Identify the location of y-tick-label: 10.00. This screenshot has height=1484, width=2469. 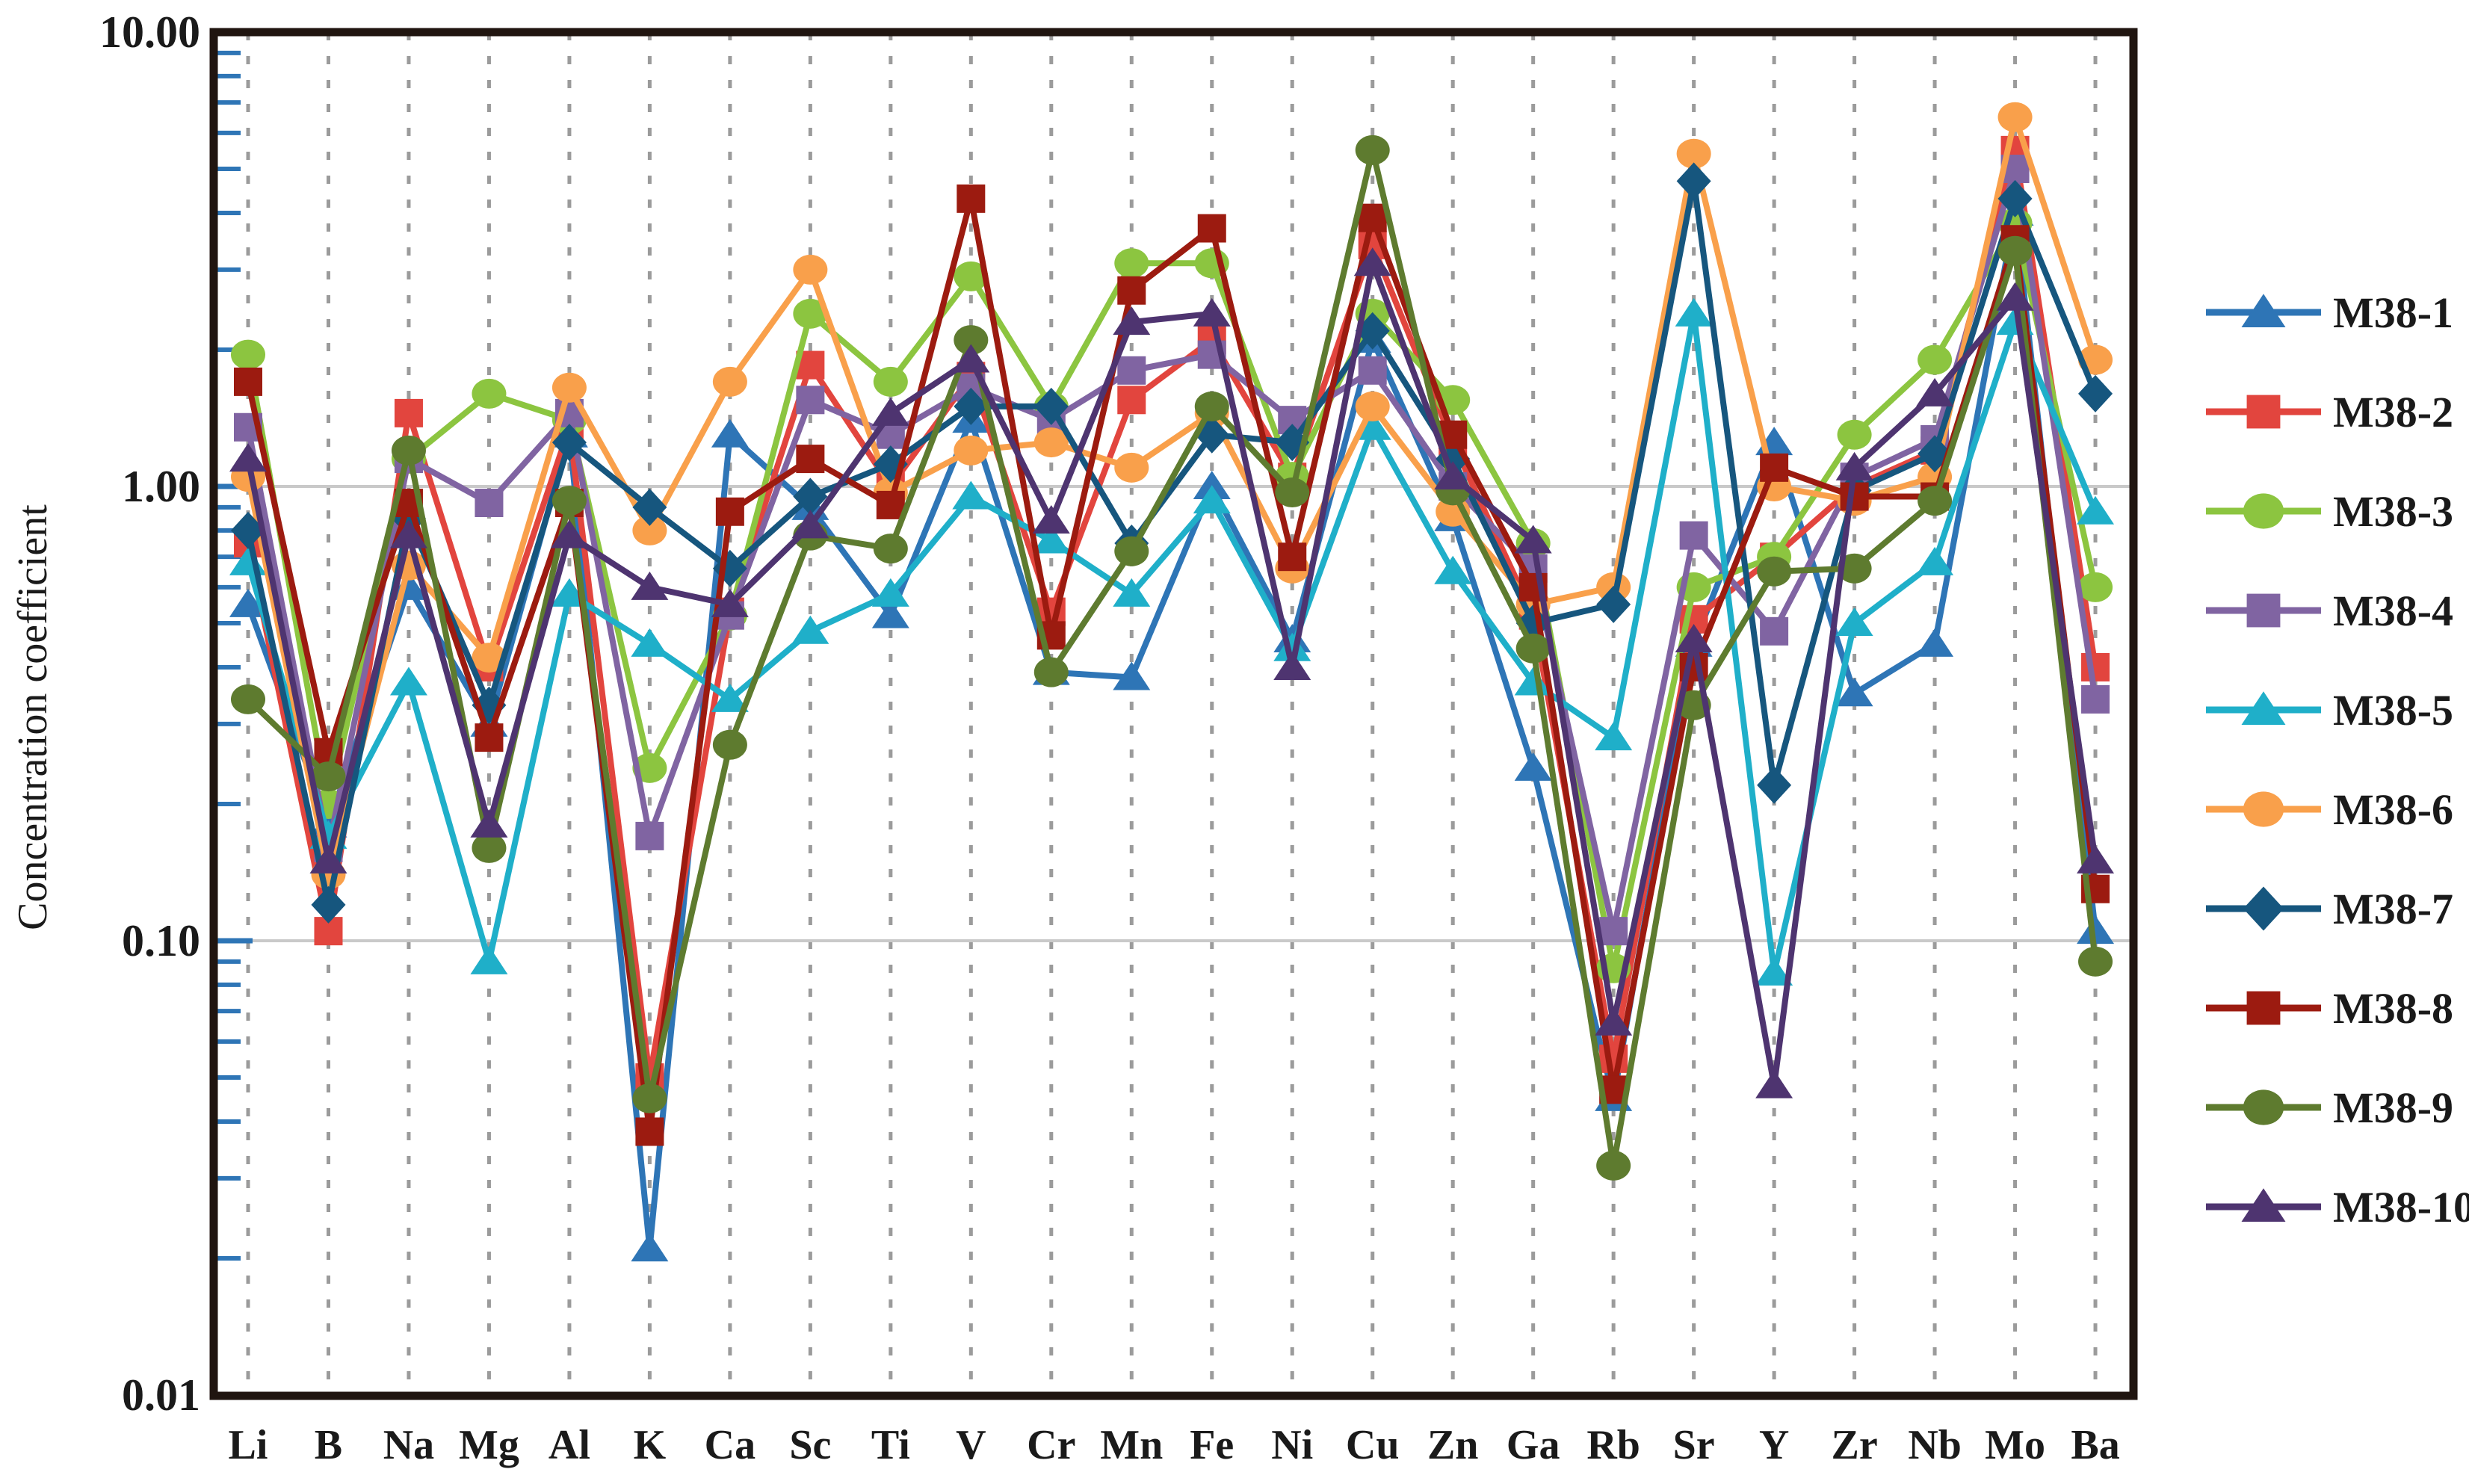
(149, 32).